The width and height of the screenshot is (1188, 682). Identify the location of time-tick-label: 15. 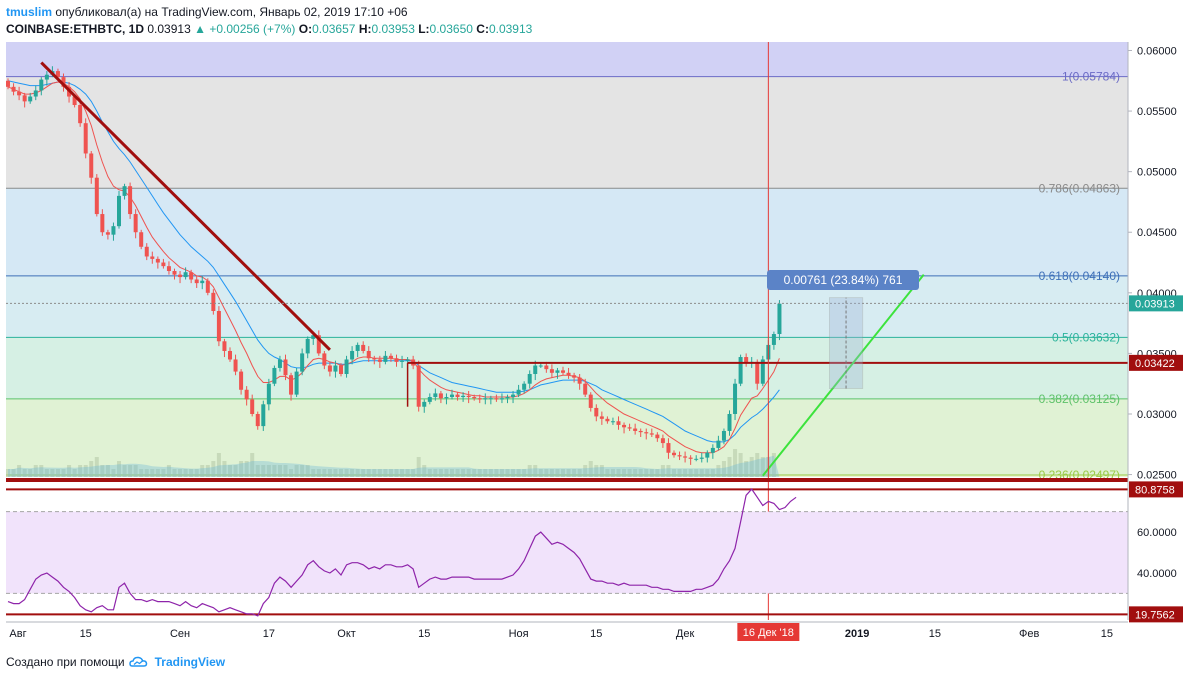
(424, 634).